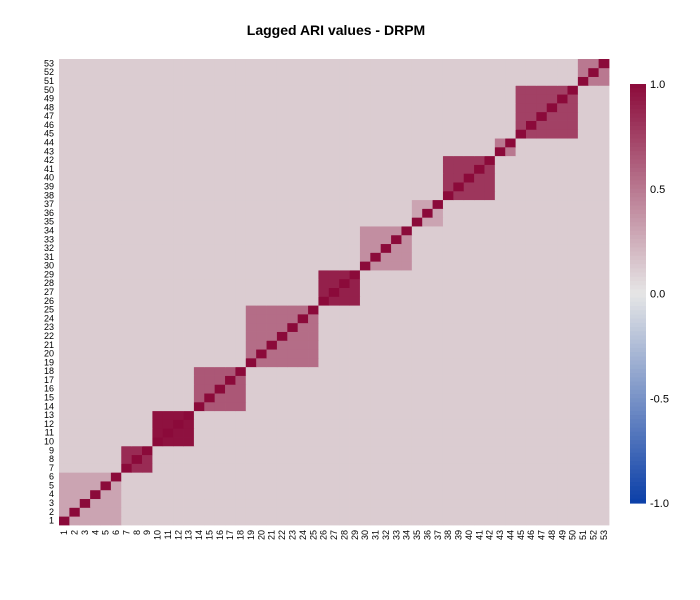 The height and width of the screenshot is (600, 700). Describe the element at coordinates (49, 72) in the screenshot. I see `y-tick-label: 52` at that location.